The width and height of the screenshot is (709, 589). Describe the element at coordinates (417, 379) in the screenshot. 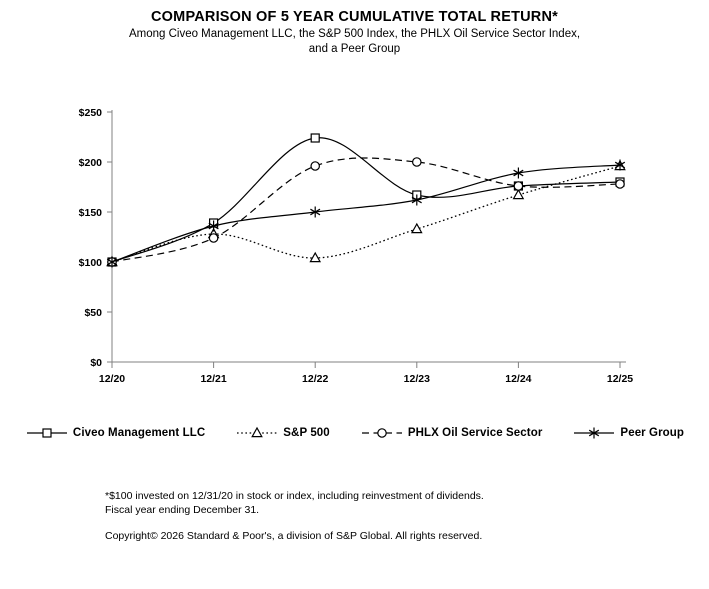

I see `x-axis-tick-label: 12/23` at that location.